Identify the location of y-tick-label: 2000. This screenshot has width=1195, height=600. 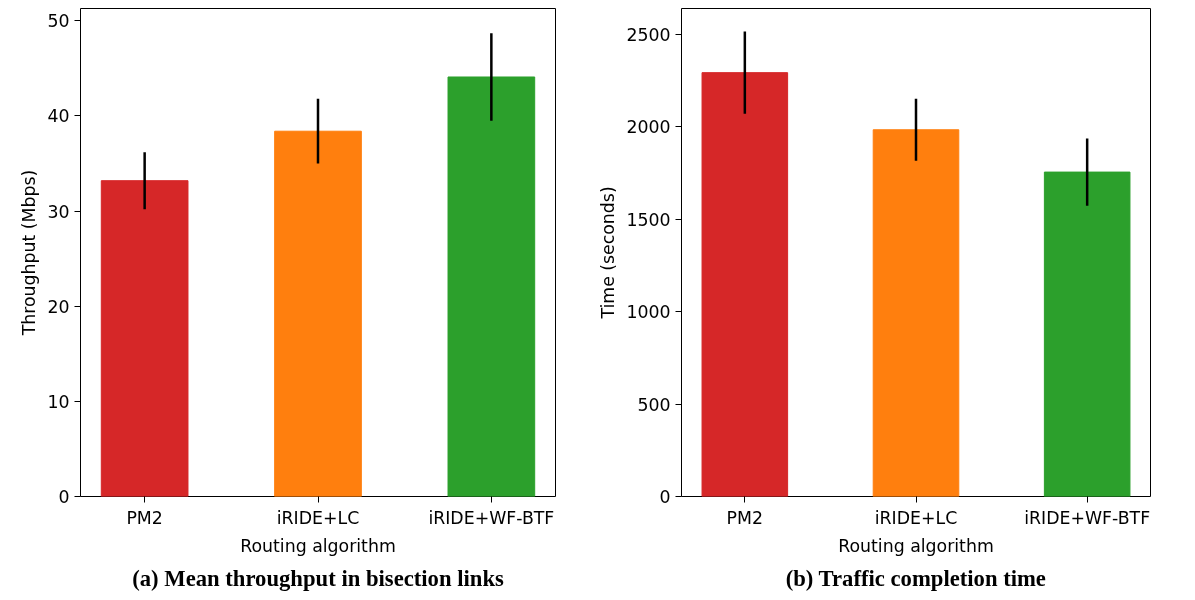
(648, 127).